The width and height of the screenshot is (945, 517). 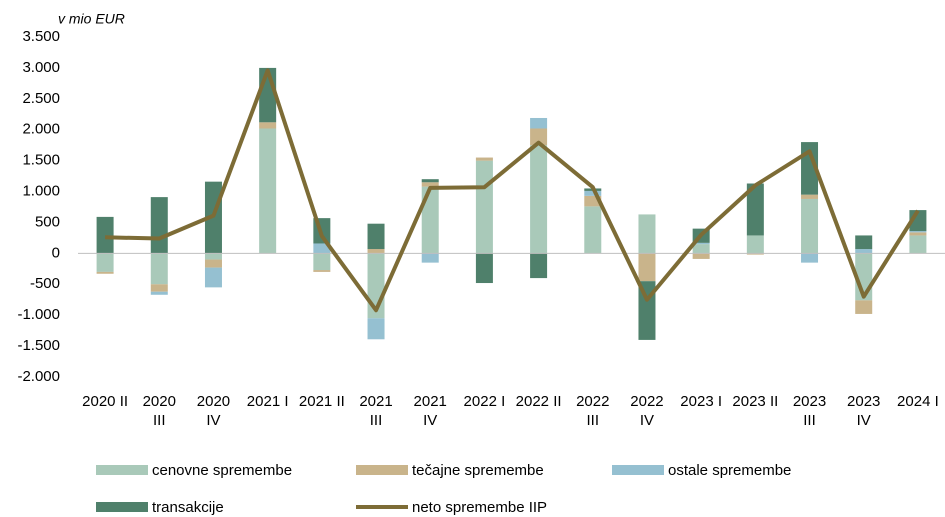 I want to click on y-tick-label: 1.000, so click(x=41, y=191).